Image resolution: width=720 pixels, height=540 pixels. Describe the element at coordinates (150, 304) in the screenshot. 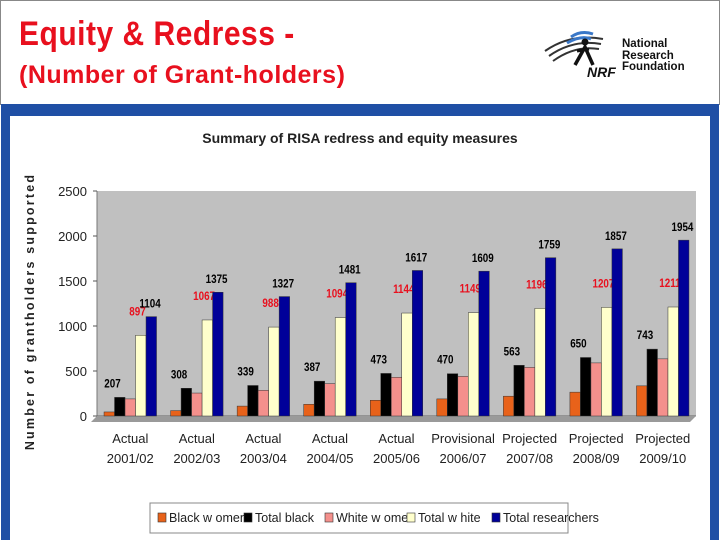

I see `data-label: 1104` at that location.